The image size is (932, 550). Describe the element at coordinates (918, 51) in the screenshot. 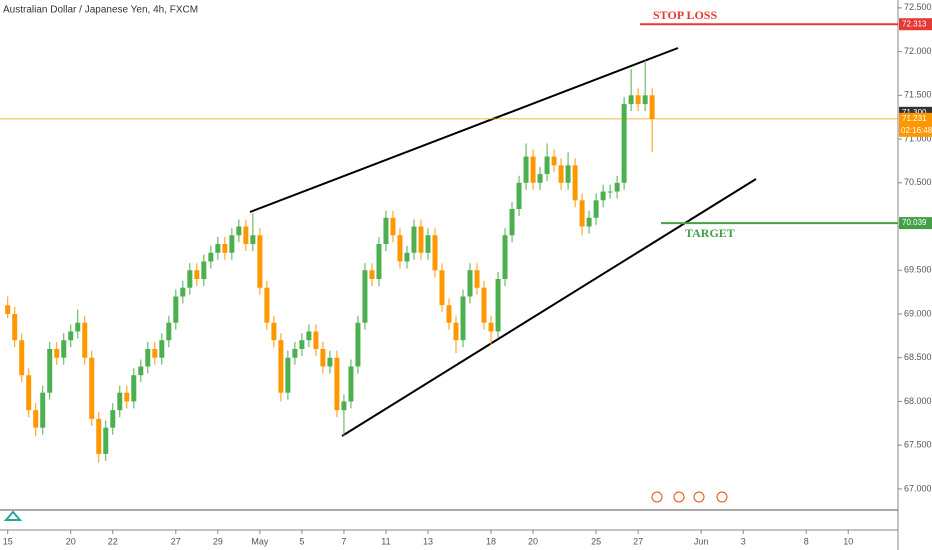

I see `y-tick-label: 72.000` at that location.